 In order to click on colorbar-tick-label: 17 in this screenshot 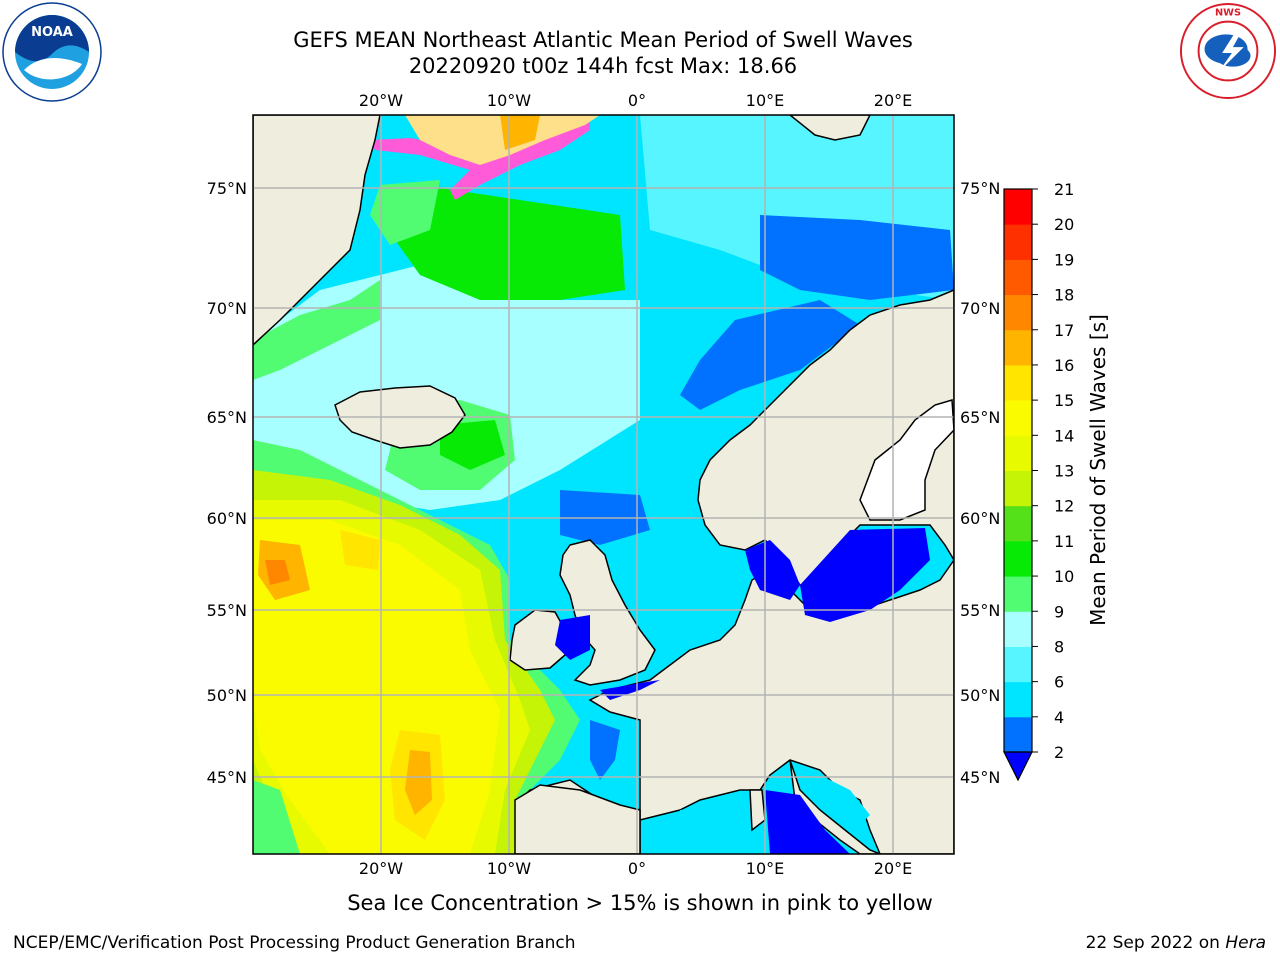, I will do `click(1064, 330)`.